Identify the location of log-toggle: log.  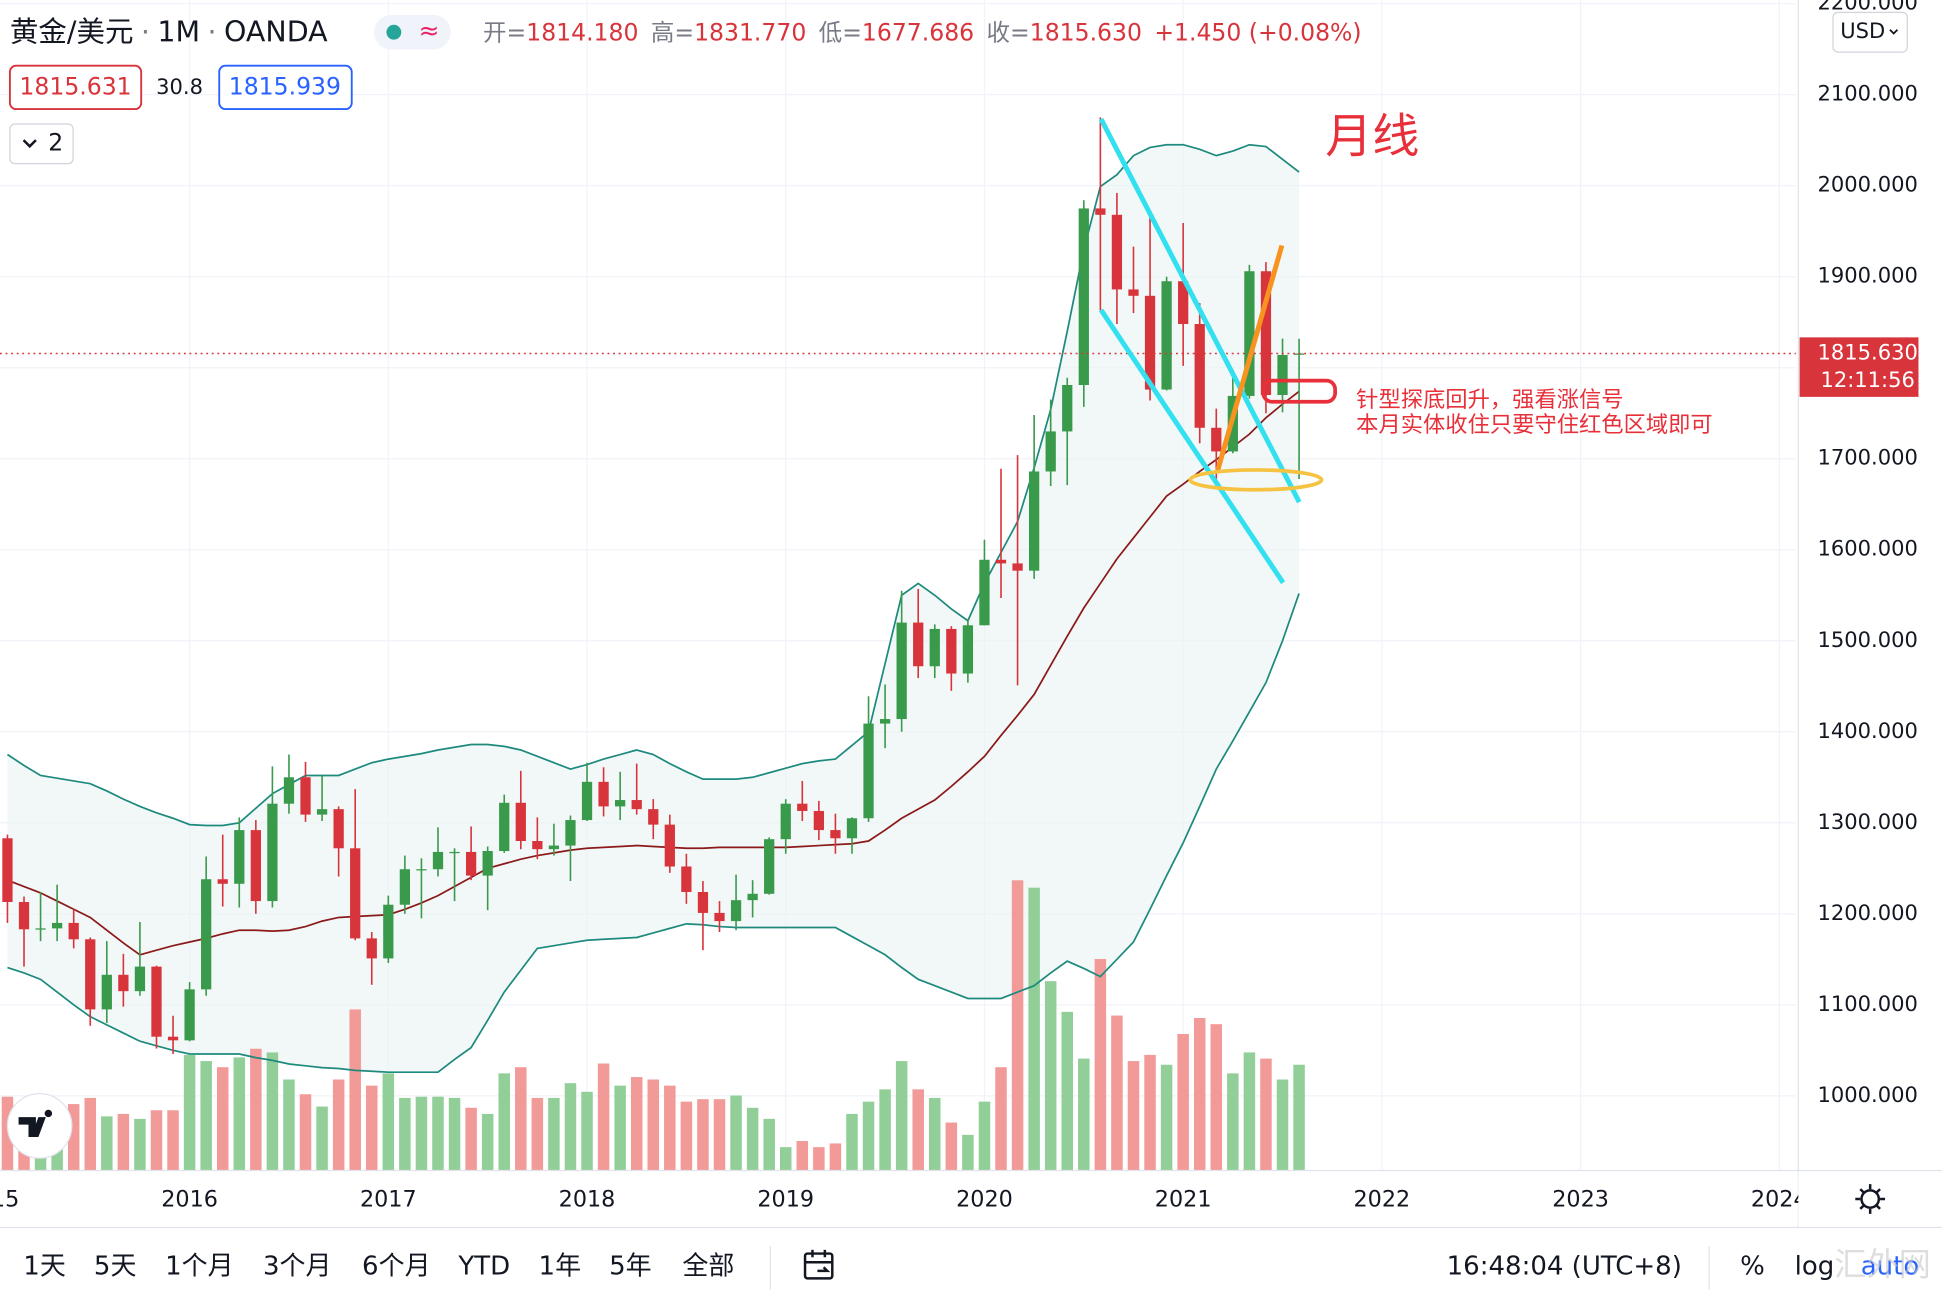
(1815, 1267).